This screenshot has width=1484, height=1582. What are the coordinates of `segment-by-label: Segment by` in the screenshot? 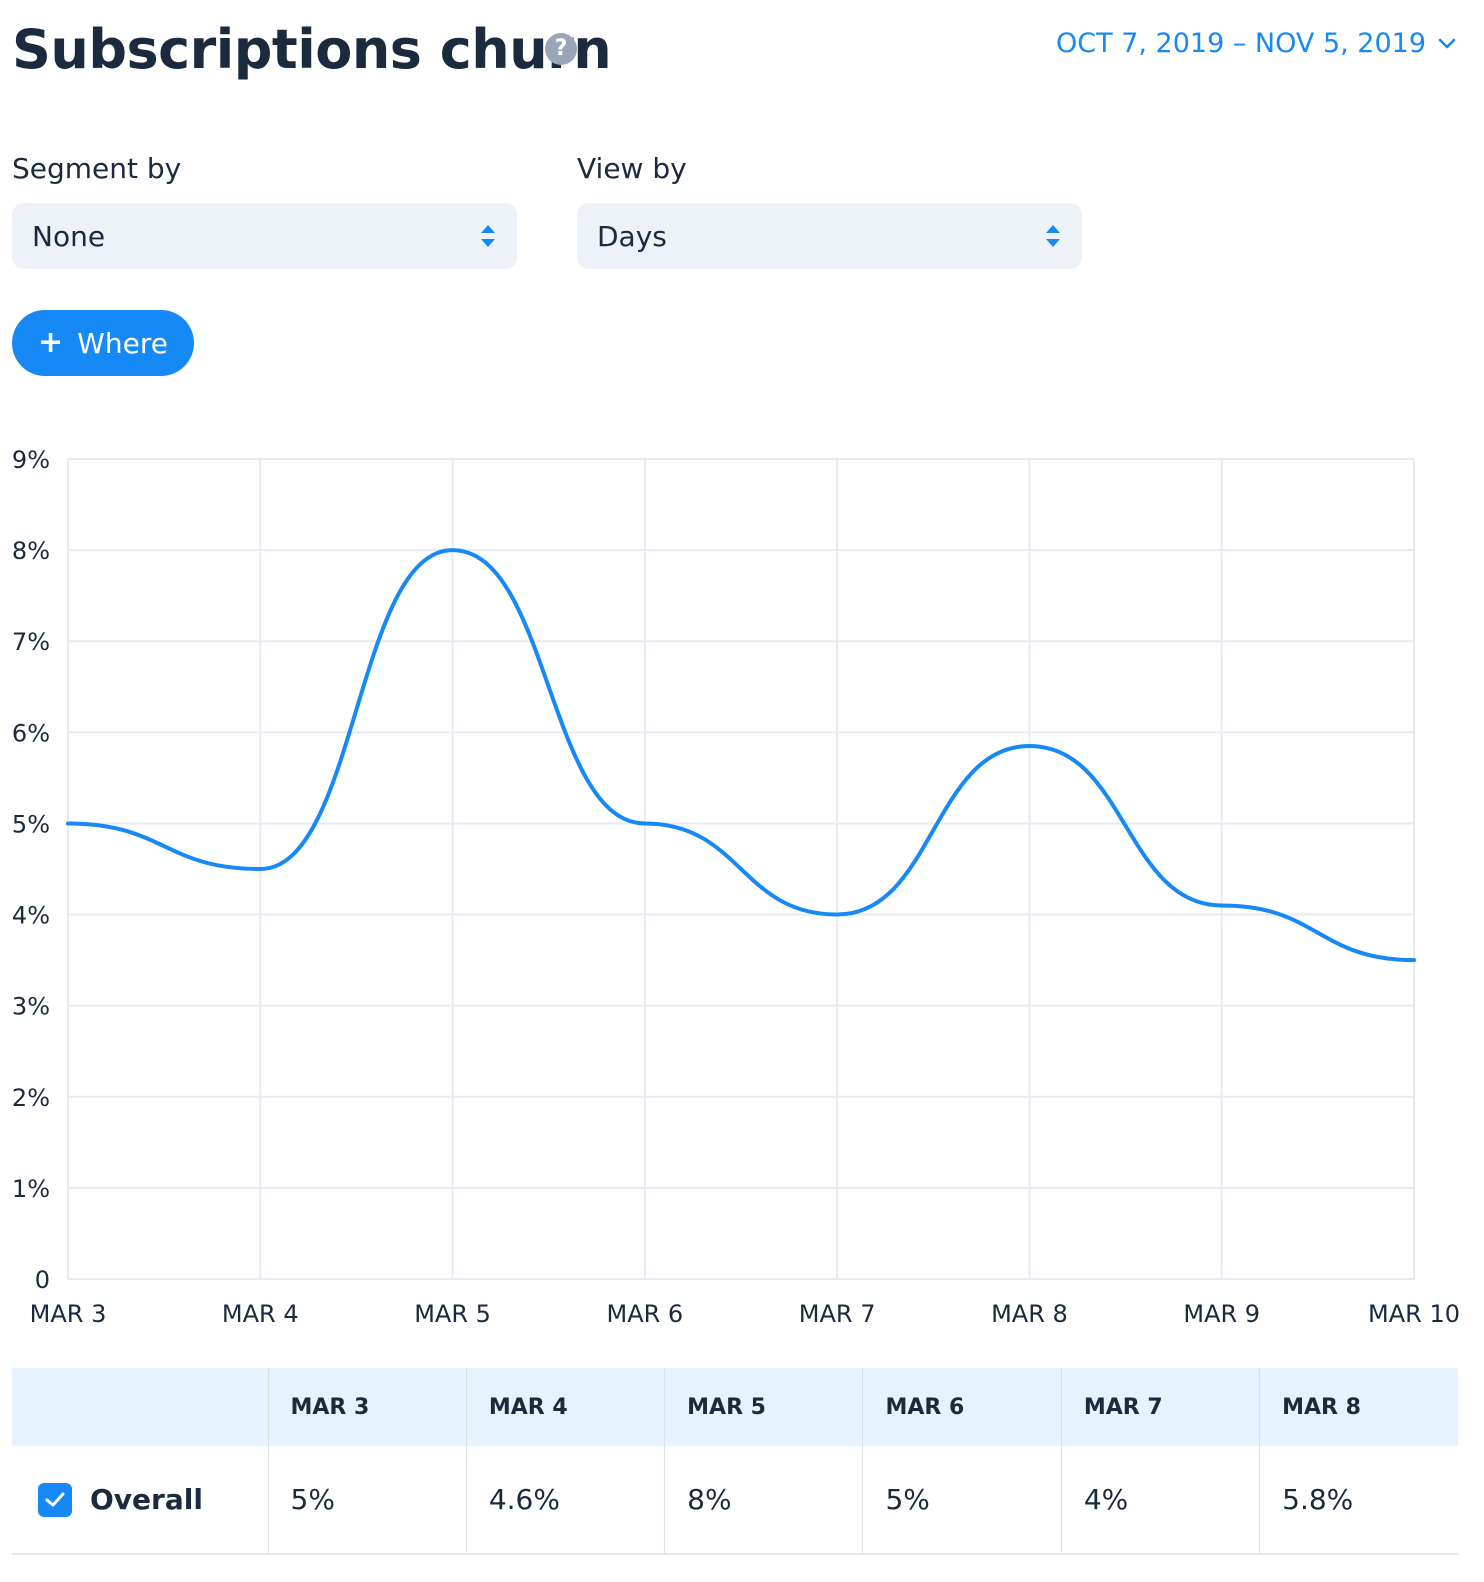 It's located at (97, 168).